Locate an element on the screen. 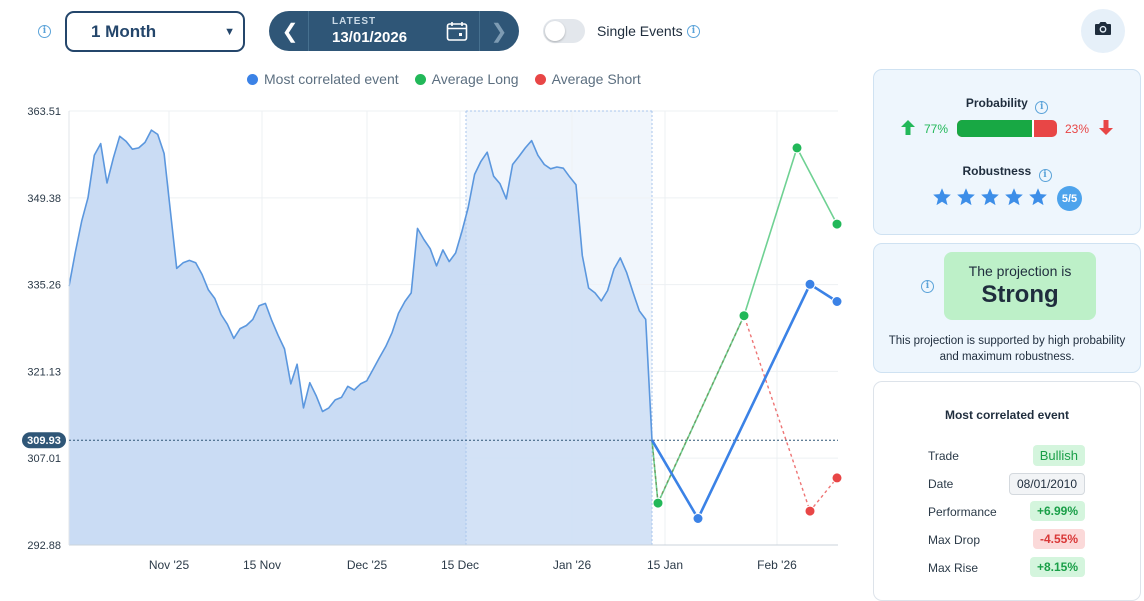 The image size is (1144, 601). y-tick-label: 292.88 is located at coordinates (44, 546).